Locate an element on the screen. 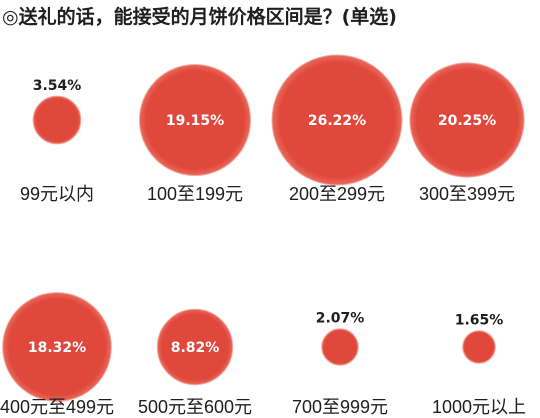  category-label-6: 500元至600元 is located at coordinates (195, 407).